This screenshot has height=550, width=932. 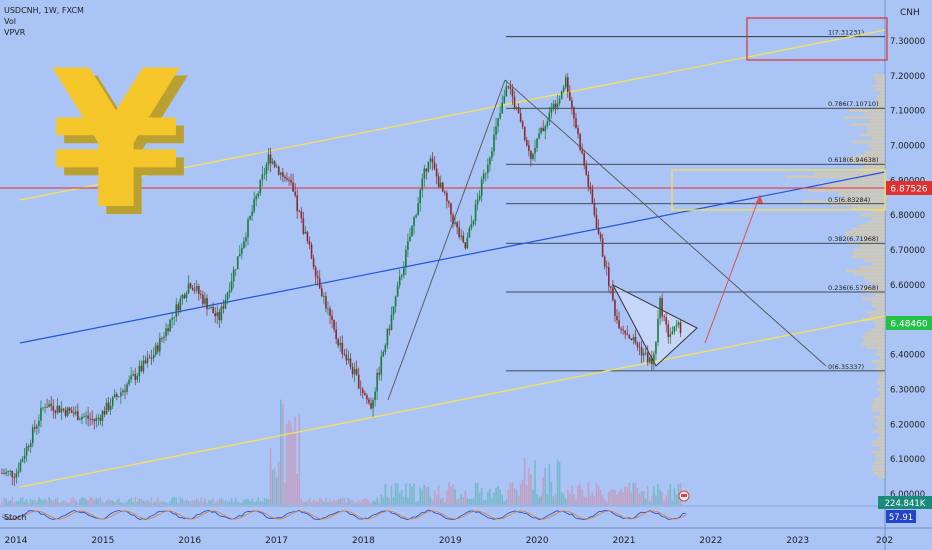 What do you see at coordinates (901, 516) in the screenshot?
I see `stoch-badge: 57.91` at bounding box center [901, 516].